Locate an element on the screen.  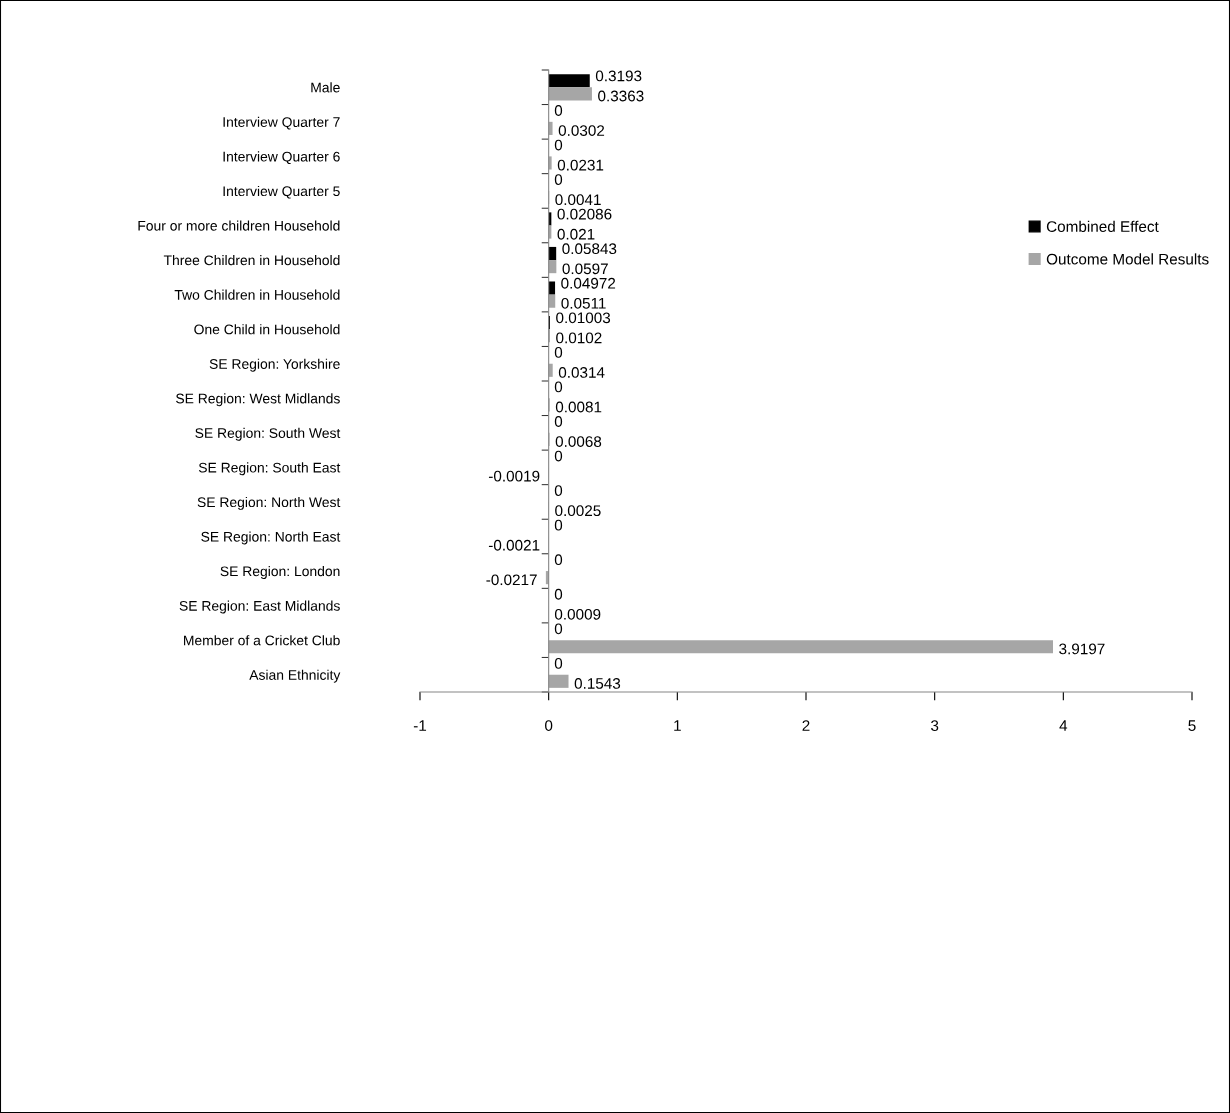
x-tick-label: 4 is located at coordinates (1063, 725).